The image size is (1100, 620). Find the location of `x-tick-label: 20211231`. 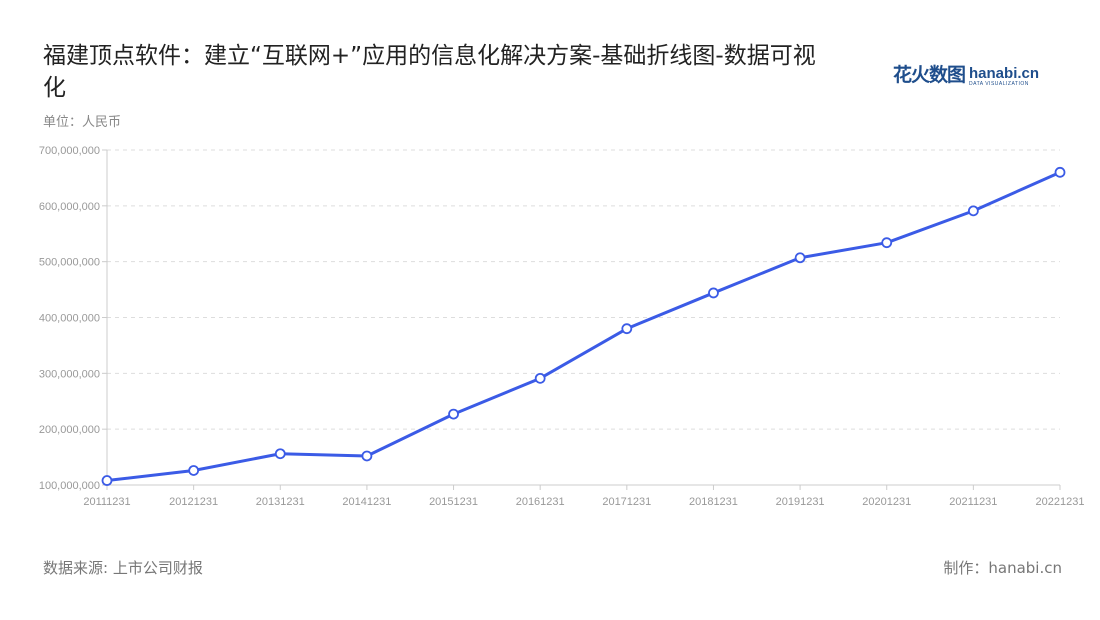

x-tick-label: 20211231 is located at coordinates (973, 502).